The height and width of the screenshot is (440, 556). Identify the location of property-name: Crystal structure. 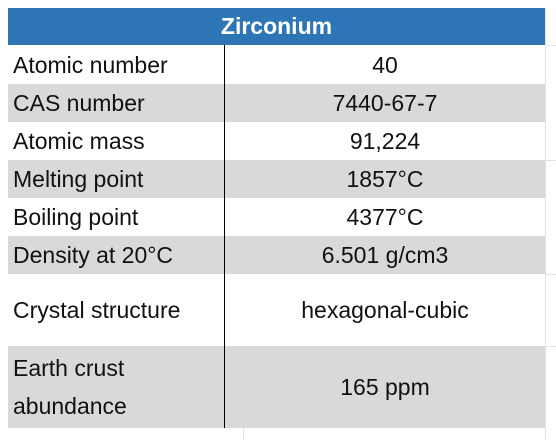
(97, 310).